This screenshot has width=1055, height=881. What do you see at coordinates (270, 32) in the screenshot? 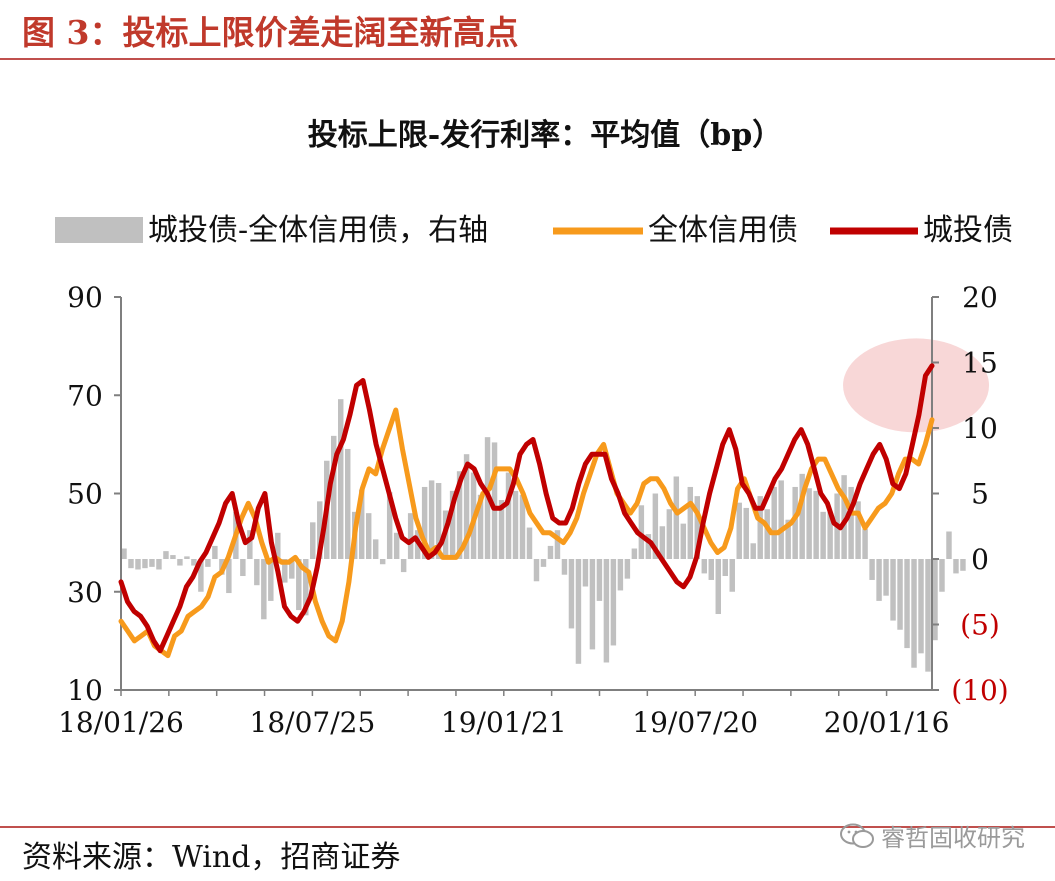
I see `figure-title: 图 3：投标上限价差走阔至新高点` at bounding box center [270, 32].